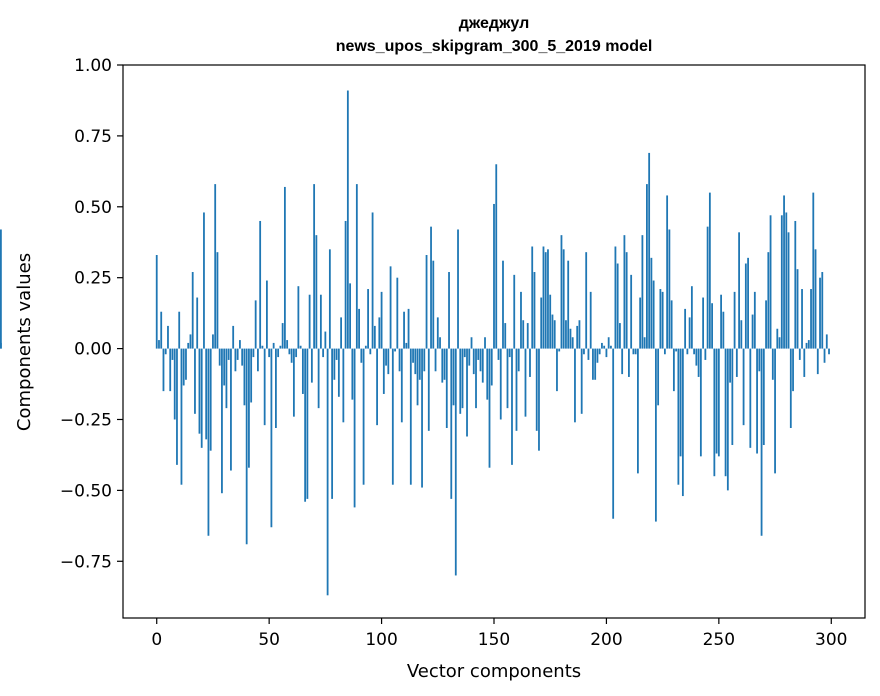 The width and height of the screenshot is (880, 696). I want to click on x-tick-label: 150, so click(494, 640).